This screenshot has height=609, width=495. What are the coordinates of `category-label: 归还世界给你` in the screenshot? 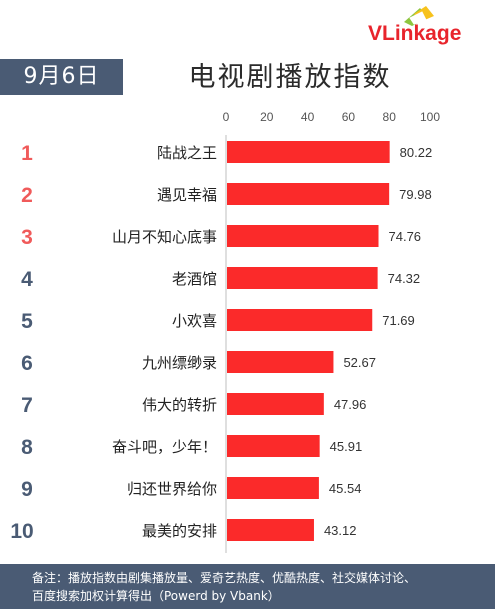 It's located at (172, 489).